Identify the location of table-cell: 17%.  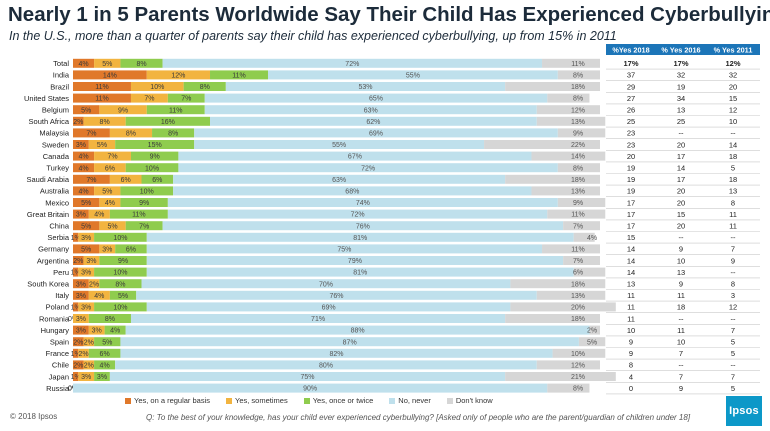
(680, 63).